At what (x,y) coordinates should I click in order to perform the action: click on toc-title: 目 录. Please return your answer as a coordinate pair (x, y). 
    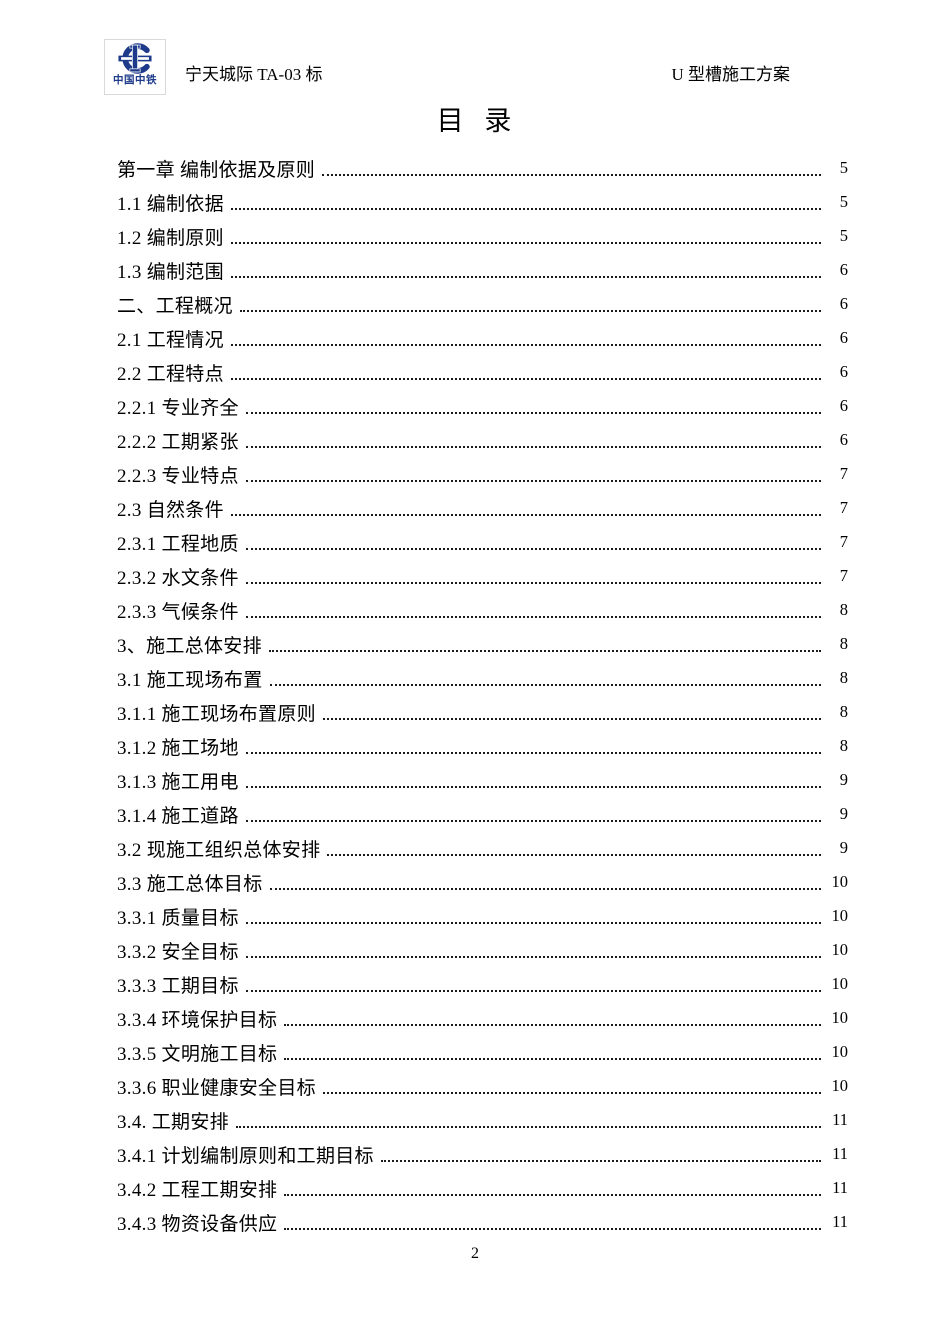
    Looking at the image, I should click on (475, 121).